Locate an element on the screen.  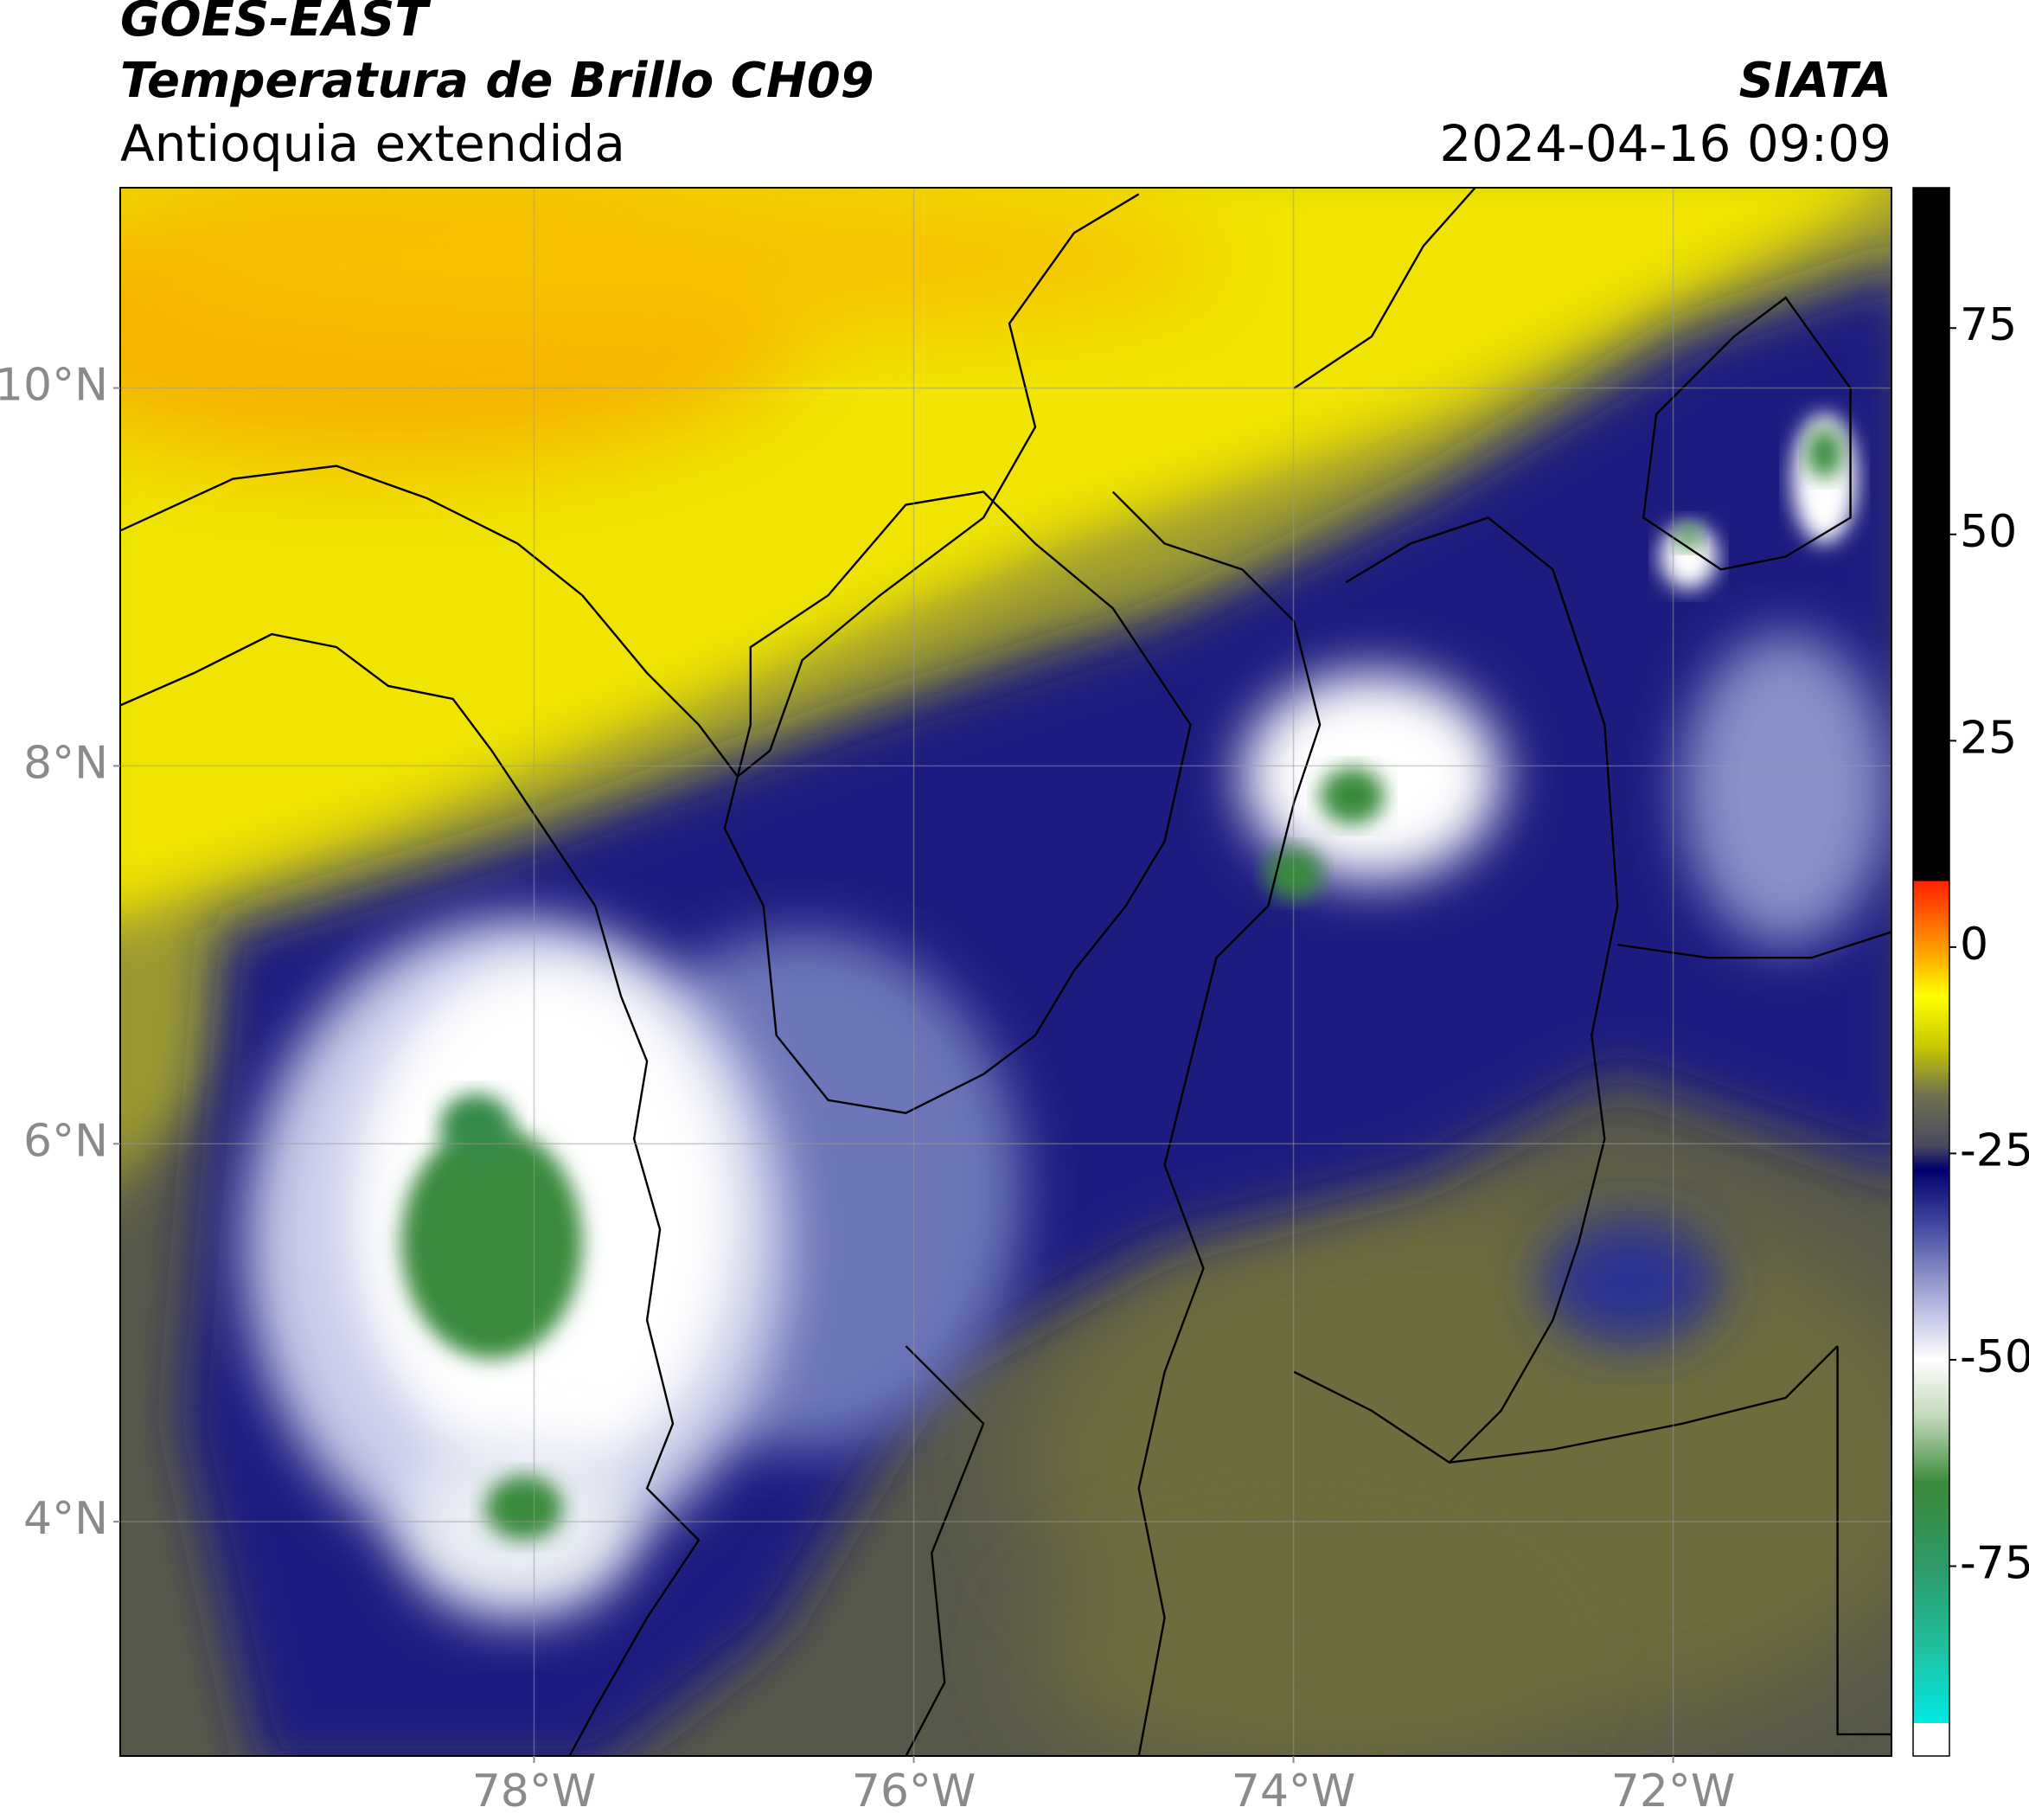
colorbar-tick-label: 75 is located at coordinates (1988, 325).